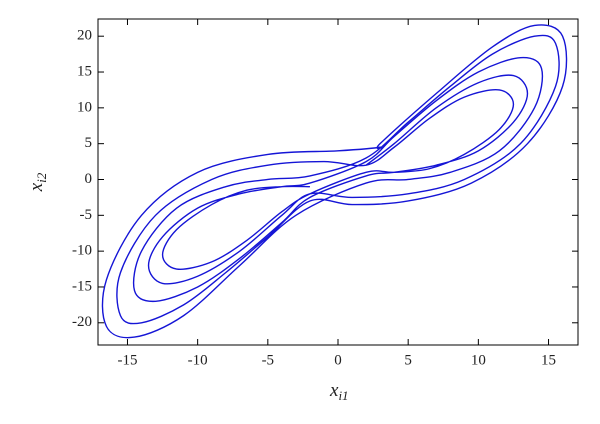 This screenshot has height=424, width=600. Describe the element at coordinates (343, 395) in the screenshot. I see `x-axis-label-sub: i1` at that location.